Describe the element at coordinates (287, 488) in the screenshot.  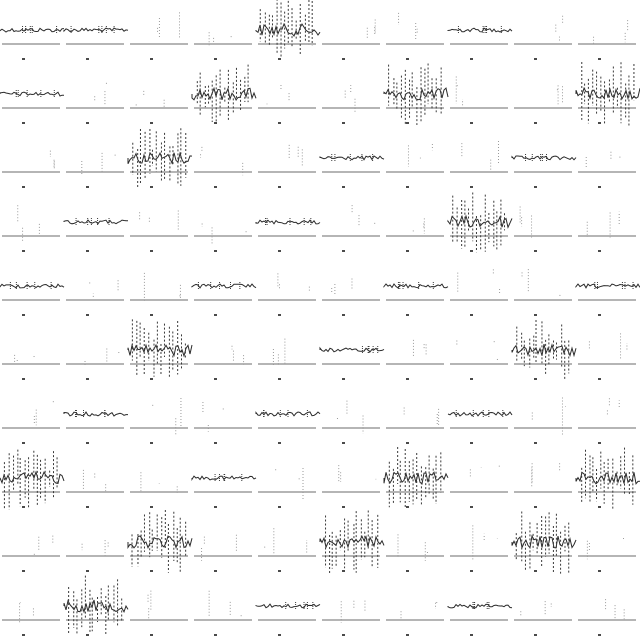
I see `tile-r7-c4` at that location.